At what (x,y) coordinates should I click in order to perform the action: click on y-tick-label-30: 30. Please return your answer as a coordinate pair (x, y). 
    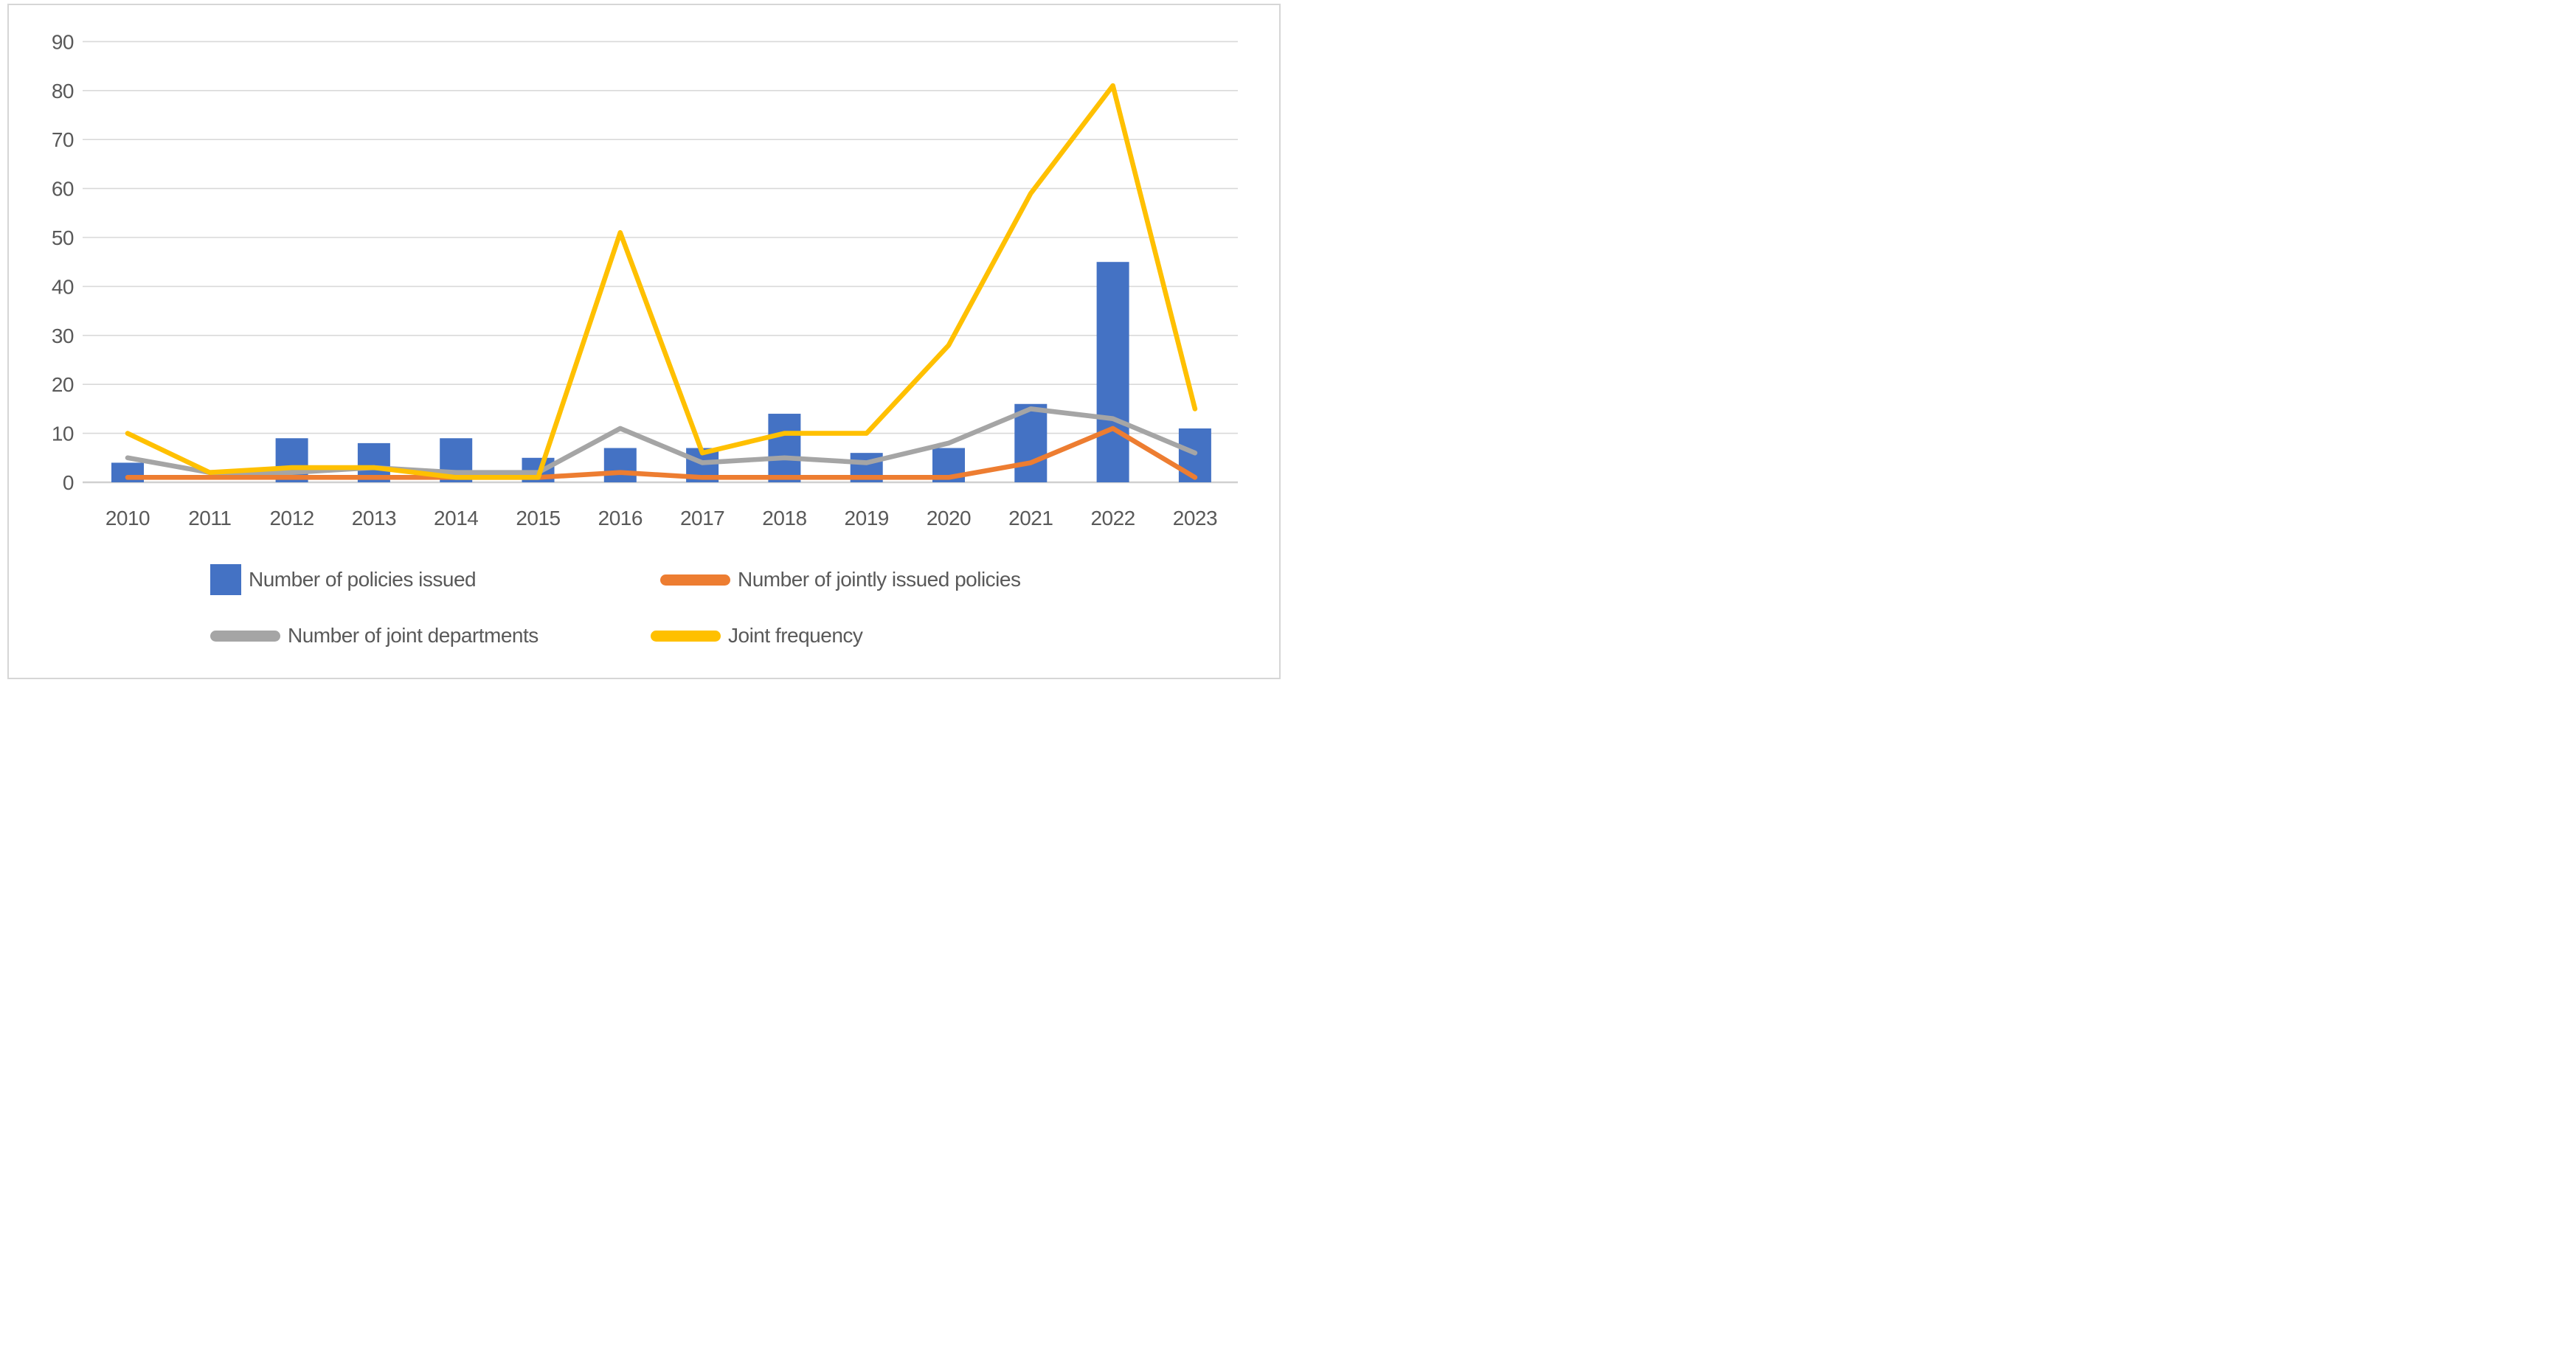
    Looking at the image, I should click on (63, 335).